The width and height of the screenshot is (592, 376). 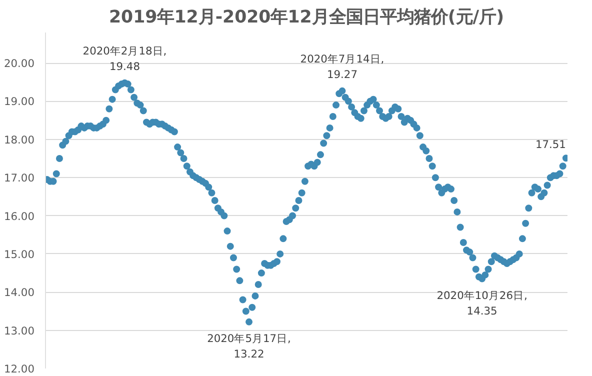 I want to click on chart-title: 2019年12月-2020年12月全国日平均猪价(元/斤), so click(x=306, y=18).